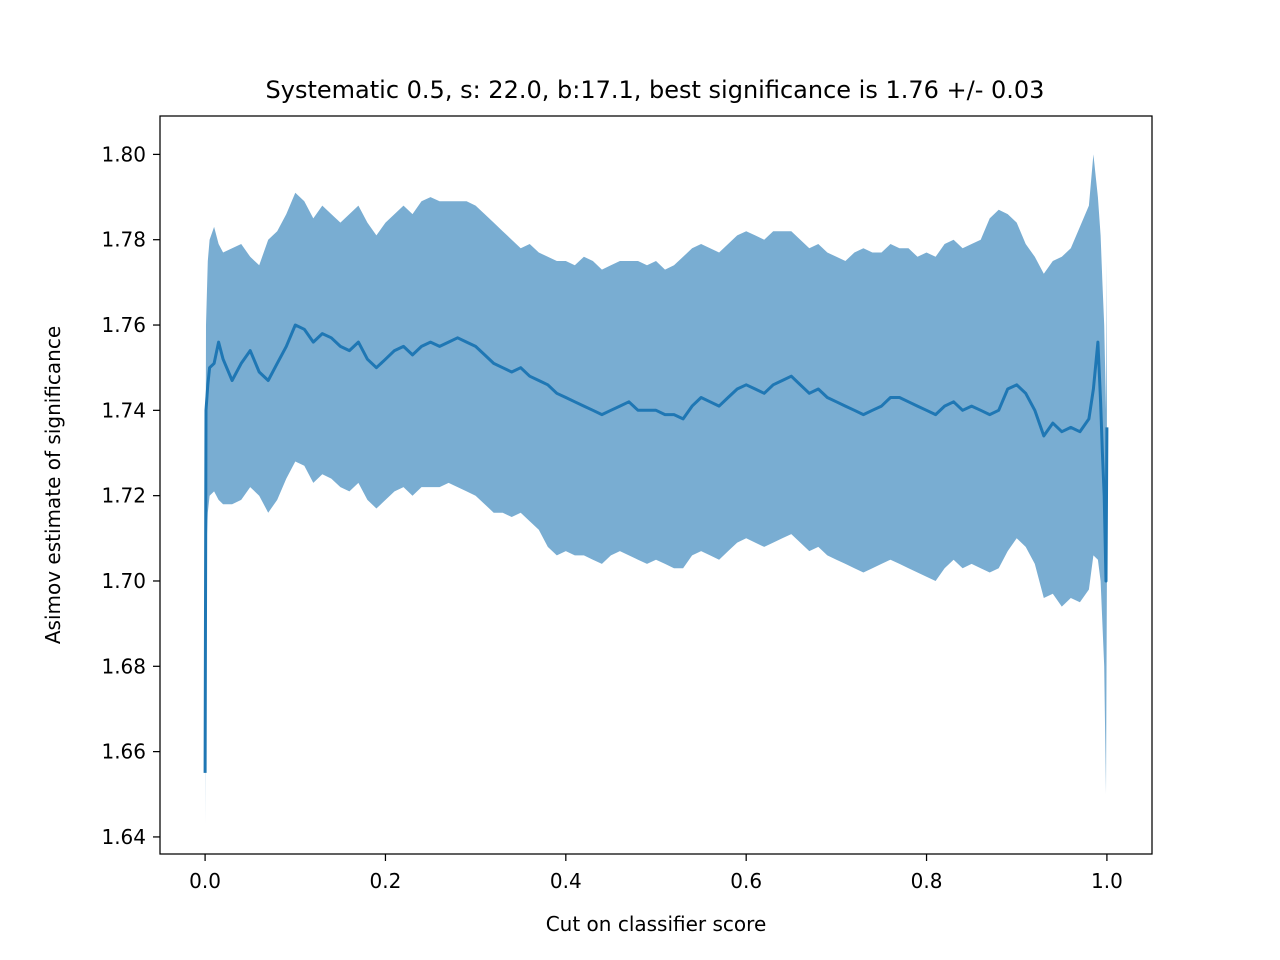 This screenshot has width=1280, height=960. I want to click on y-tick-label: 1.78, so click(123, 240).